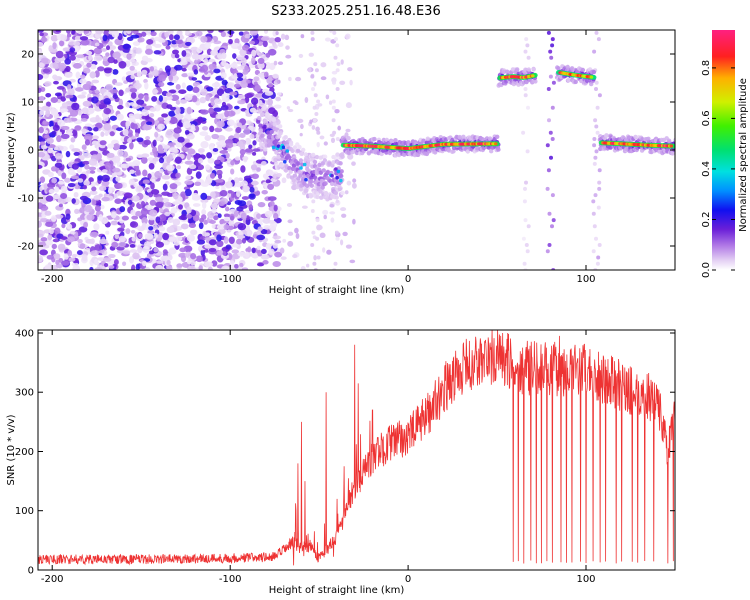 The width and height of the screenshot is (750, 600). What do you see at coordinates (706, 68) in the screenshot?
I see `colorbar-tick-label: 0.8` at bounding box center [706, 68].